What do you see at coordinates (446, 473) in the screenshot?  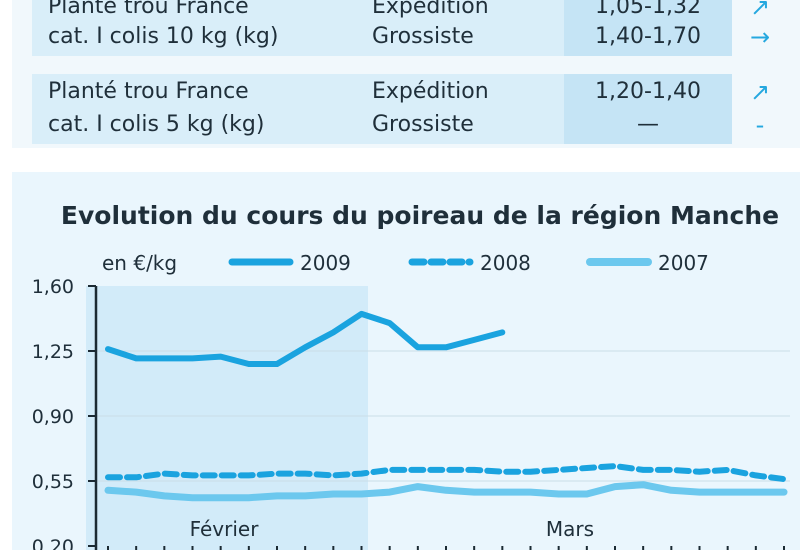 I see `series-line-2008` at bounding box center [446, 473].